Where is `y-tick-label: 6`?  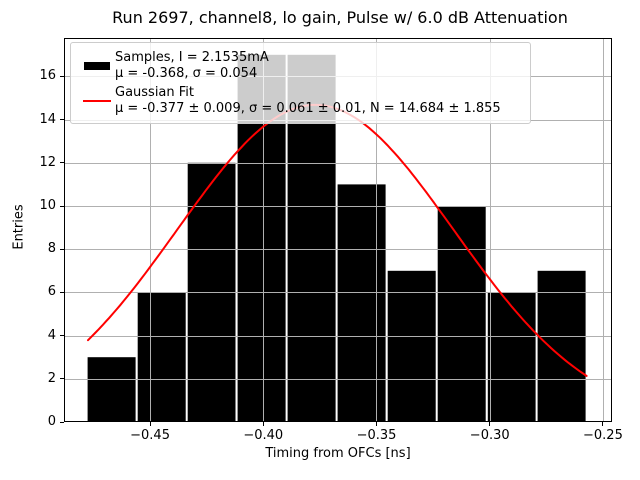
y-tick-label: 6 is located at coordinates (51, 292).